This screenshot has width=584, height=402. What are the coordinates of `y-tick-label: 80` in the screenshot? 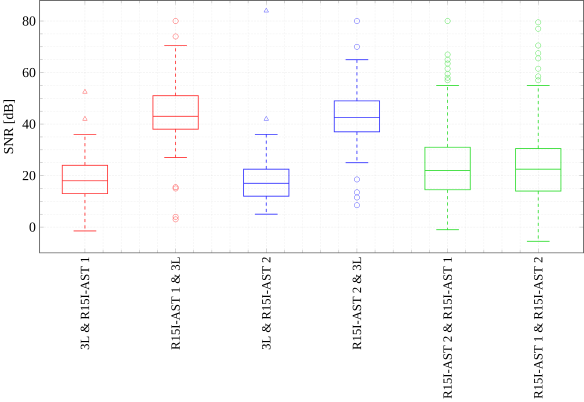 It's located at (29, 21).